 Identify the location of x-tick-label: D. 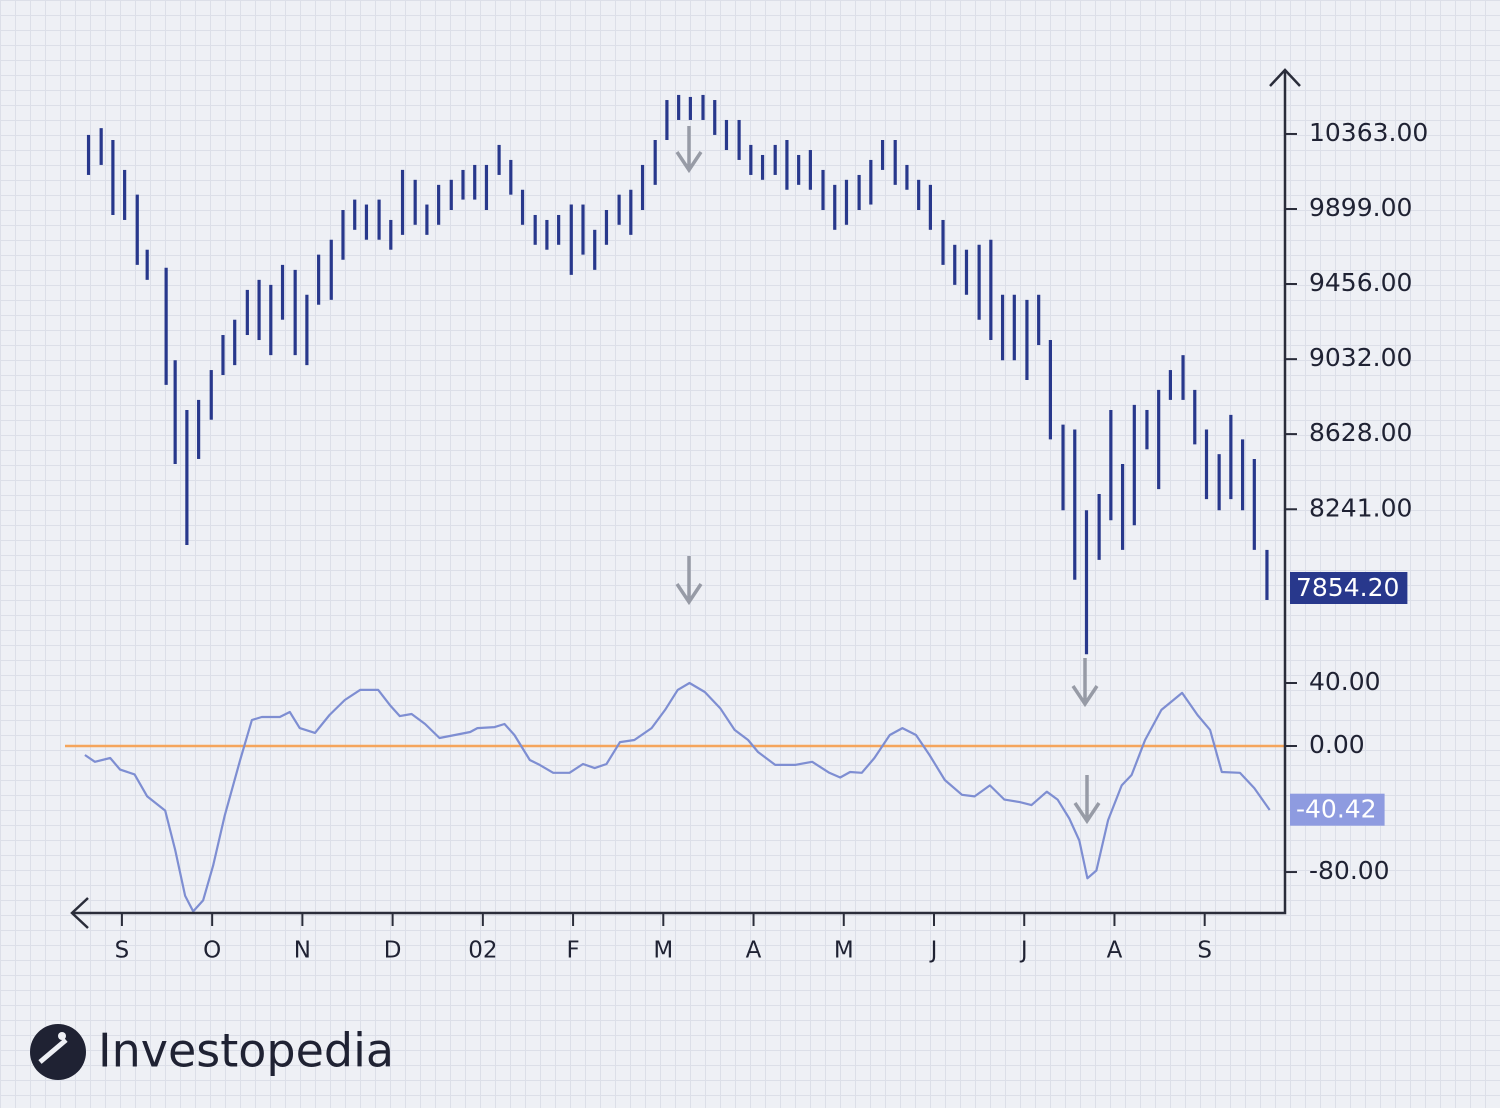
(393, 951).